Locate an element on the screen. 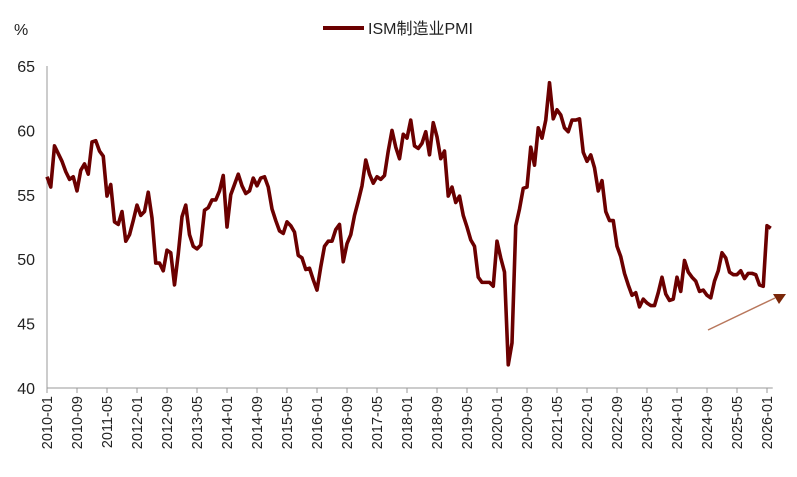  y-axis-unit-label: % is located at coordinates (21, 30).